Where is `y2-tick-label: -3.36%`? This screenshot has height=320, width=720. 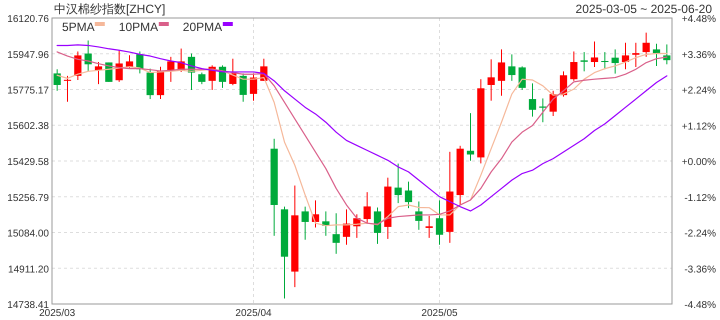
y2-tick-label: -3.36% is located at coordinates (700, 270).